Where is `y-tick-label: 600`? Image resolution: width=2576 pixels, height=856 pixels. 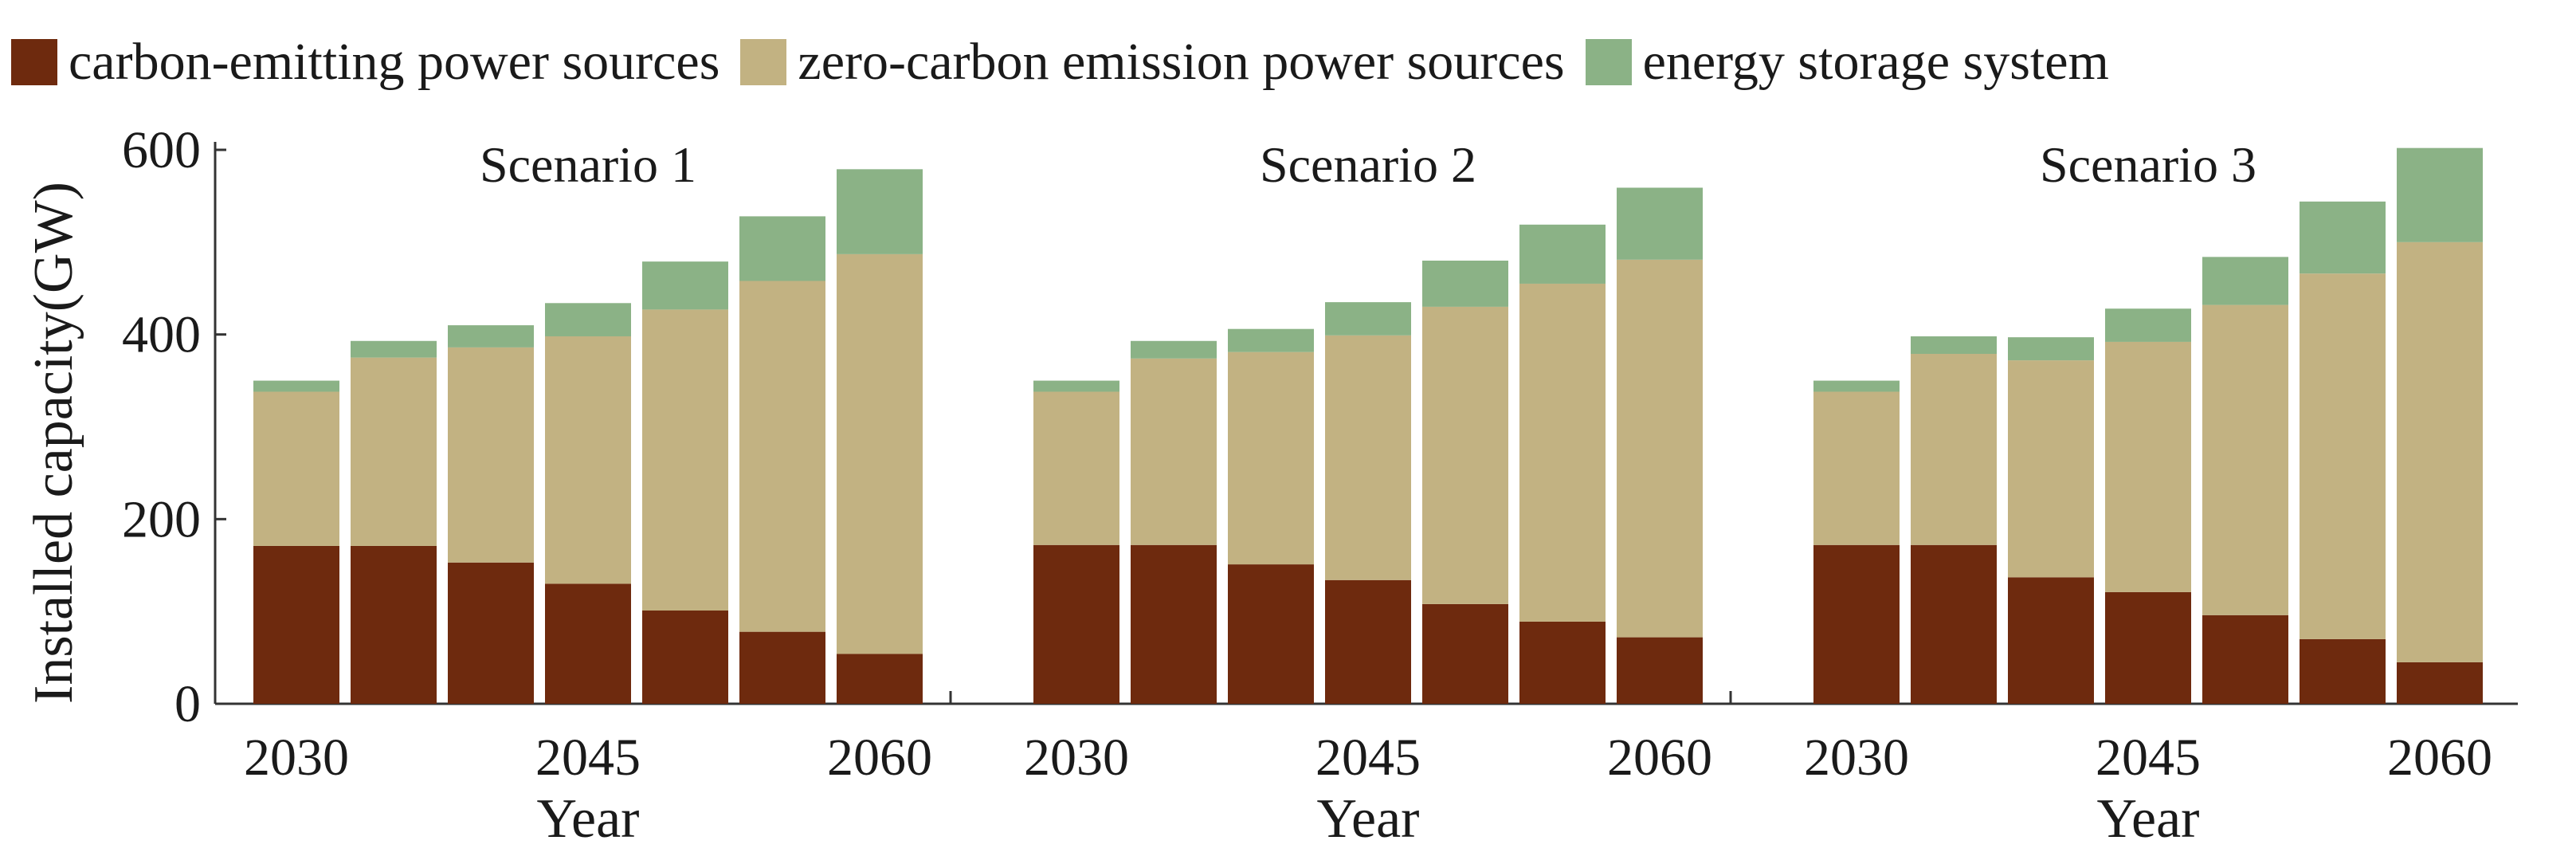
y-tick-label: 600 is located at coordinates (162, 150).